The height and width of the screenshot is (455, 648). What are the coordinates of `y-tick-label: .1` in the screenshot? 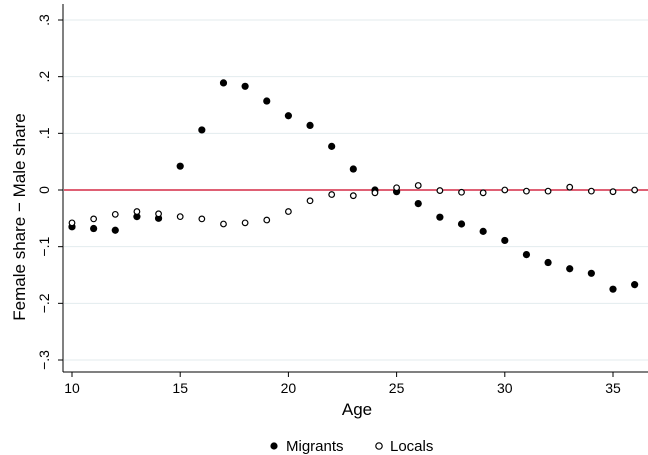 It's located at (44, 133).